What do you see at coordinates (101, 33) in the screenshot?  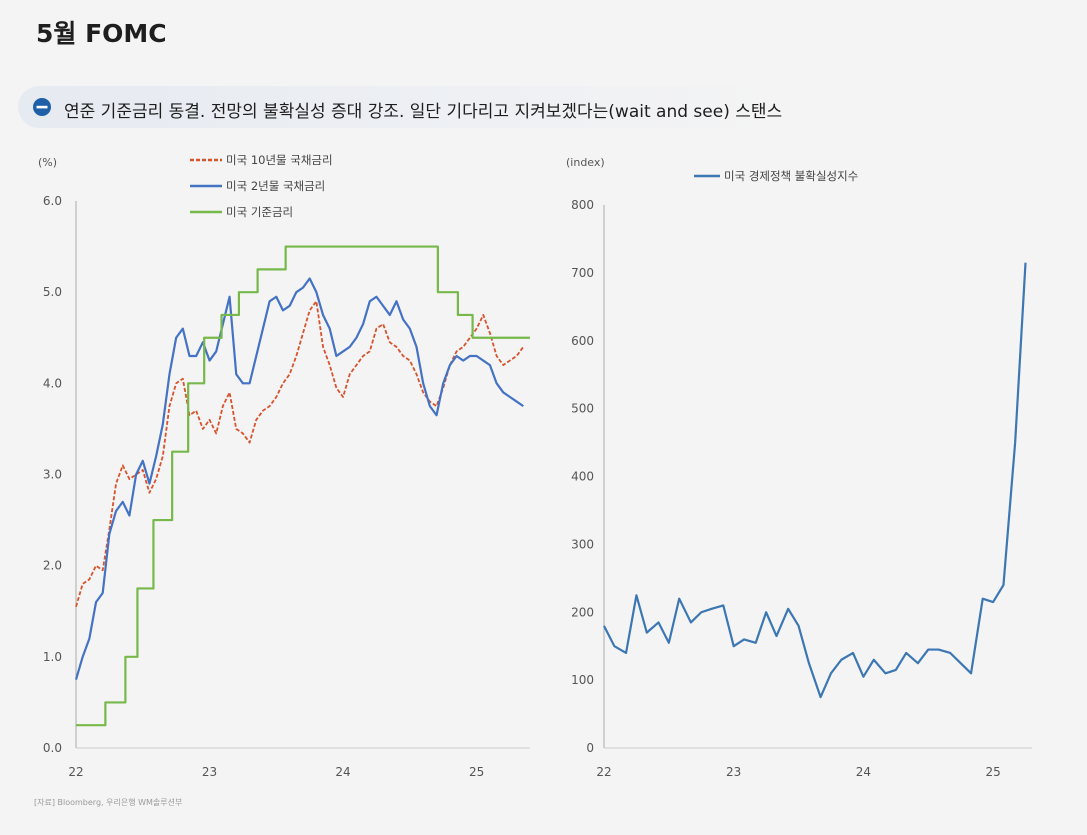 I see `page-title: 5월 FOMC` at bounding box center [101, 33].